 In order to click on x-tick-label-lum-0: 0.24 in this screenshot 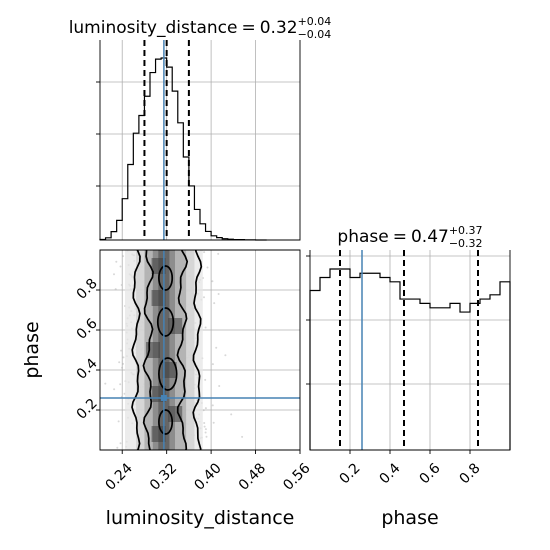, I will do `click(118, 476)`.